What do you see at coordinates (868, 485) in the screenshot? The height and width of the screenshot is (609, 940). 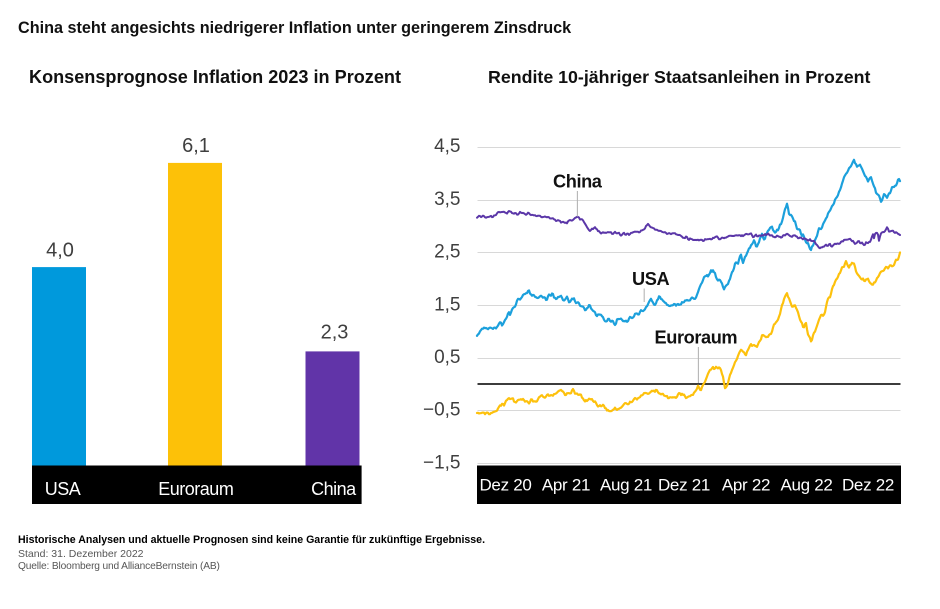 I see `svg-text: Dez 22` at bounding box center [868, 485].